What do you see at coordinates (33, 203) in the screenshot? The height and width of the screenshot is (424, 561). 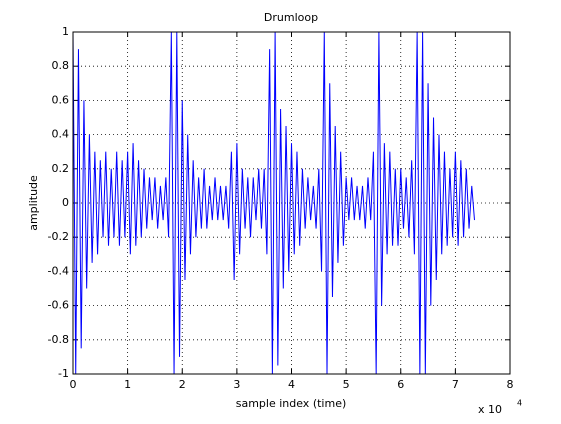 I see `y-axis-label: amplitude` at bounding box center [33, 203].